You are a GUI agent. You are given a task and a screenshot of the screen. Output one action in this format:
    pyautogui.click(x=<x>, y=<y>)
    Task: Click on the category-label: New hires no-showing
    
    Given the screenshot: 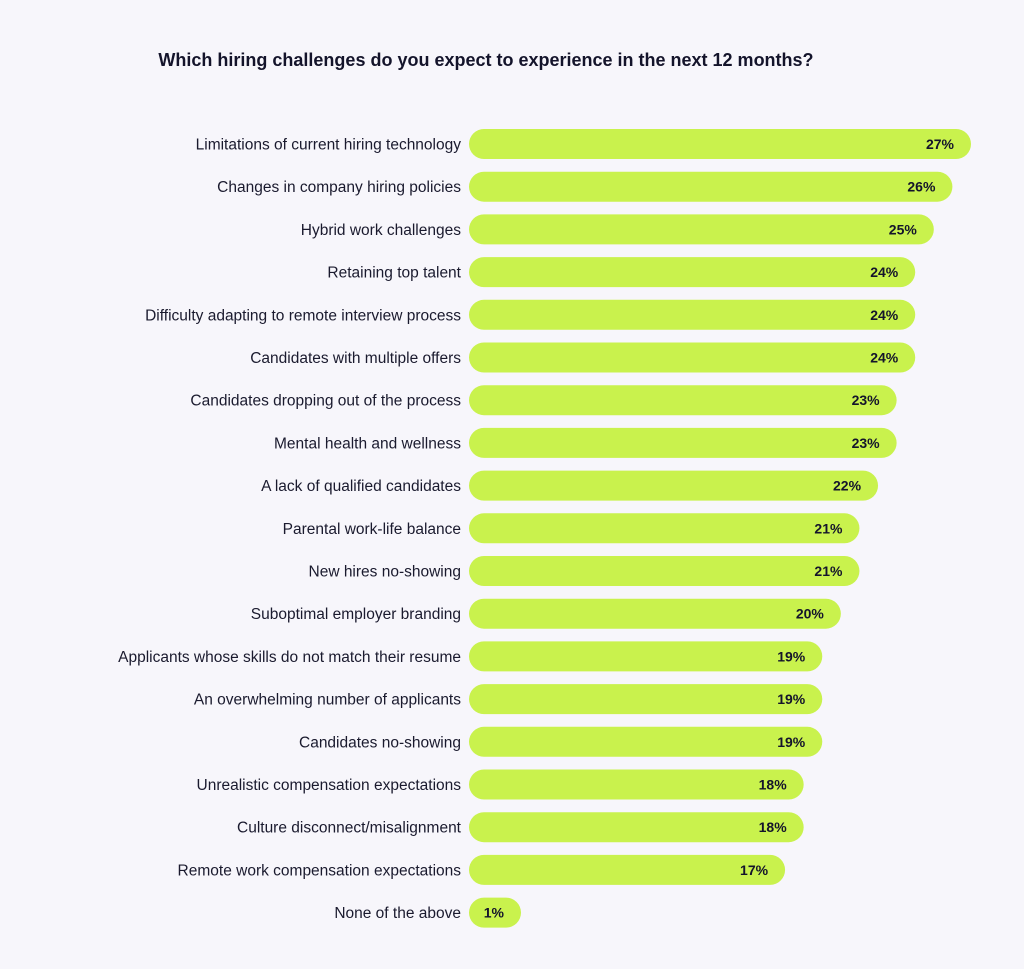 What is the action you would take?
    pyautogui.click(x=385, y=572)
    